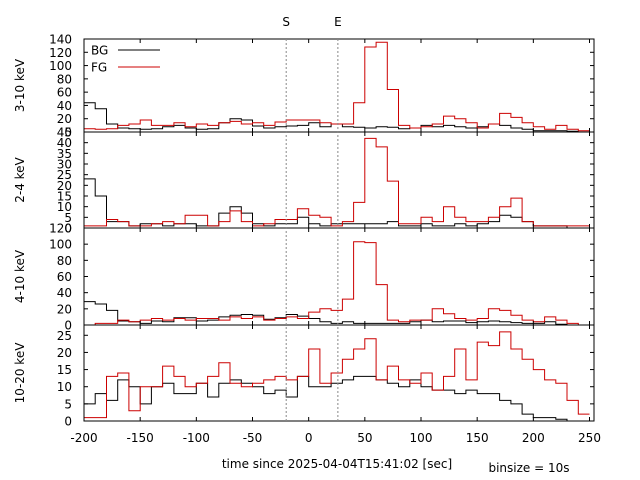  Describe the element at coordinates (364, 438) in the screenshot. I see `x-tick-label: 50` at that location.